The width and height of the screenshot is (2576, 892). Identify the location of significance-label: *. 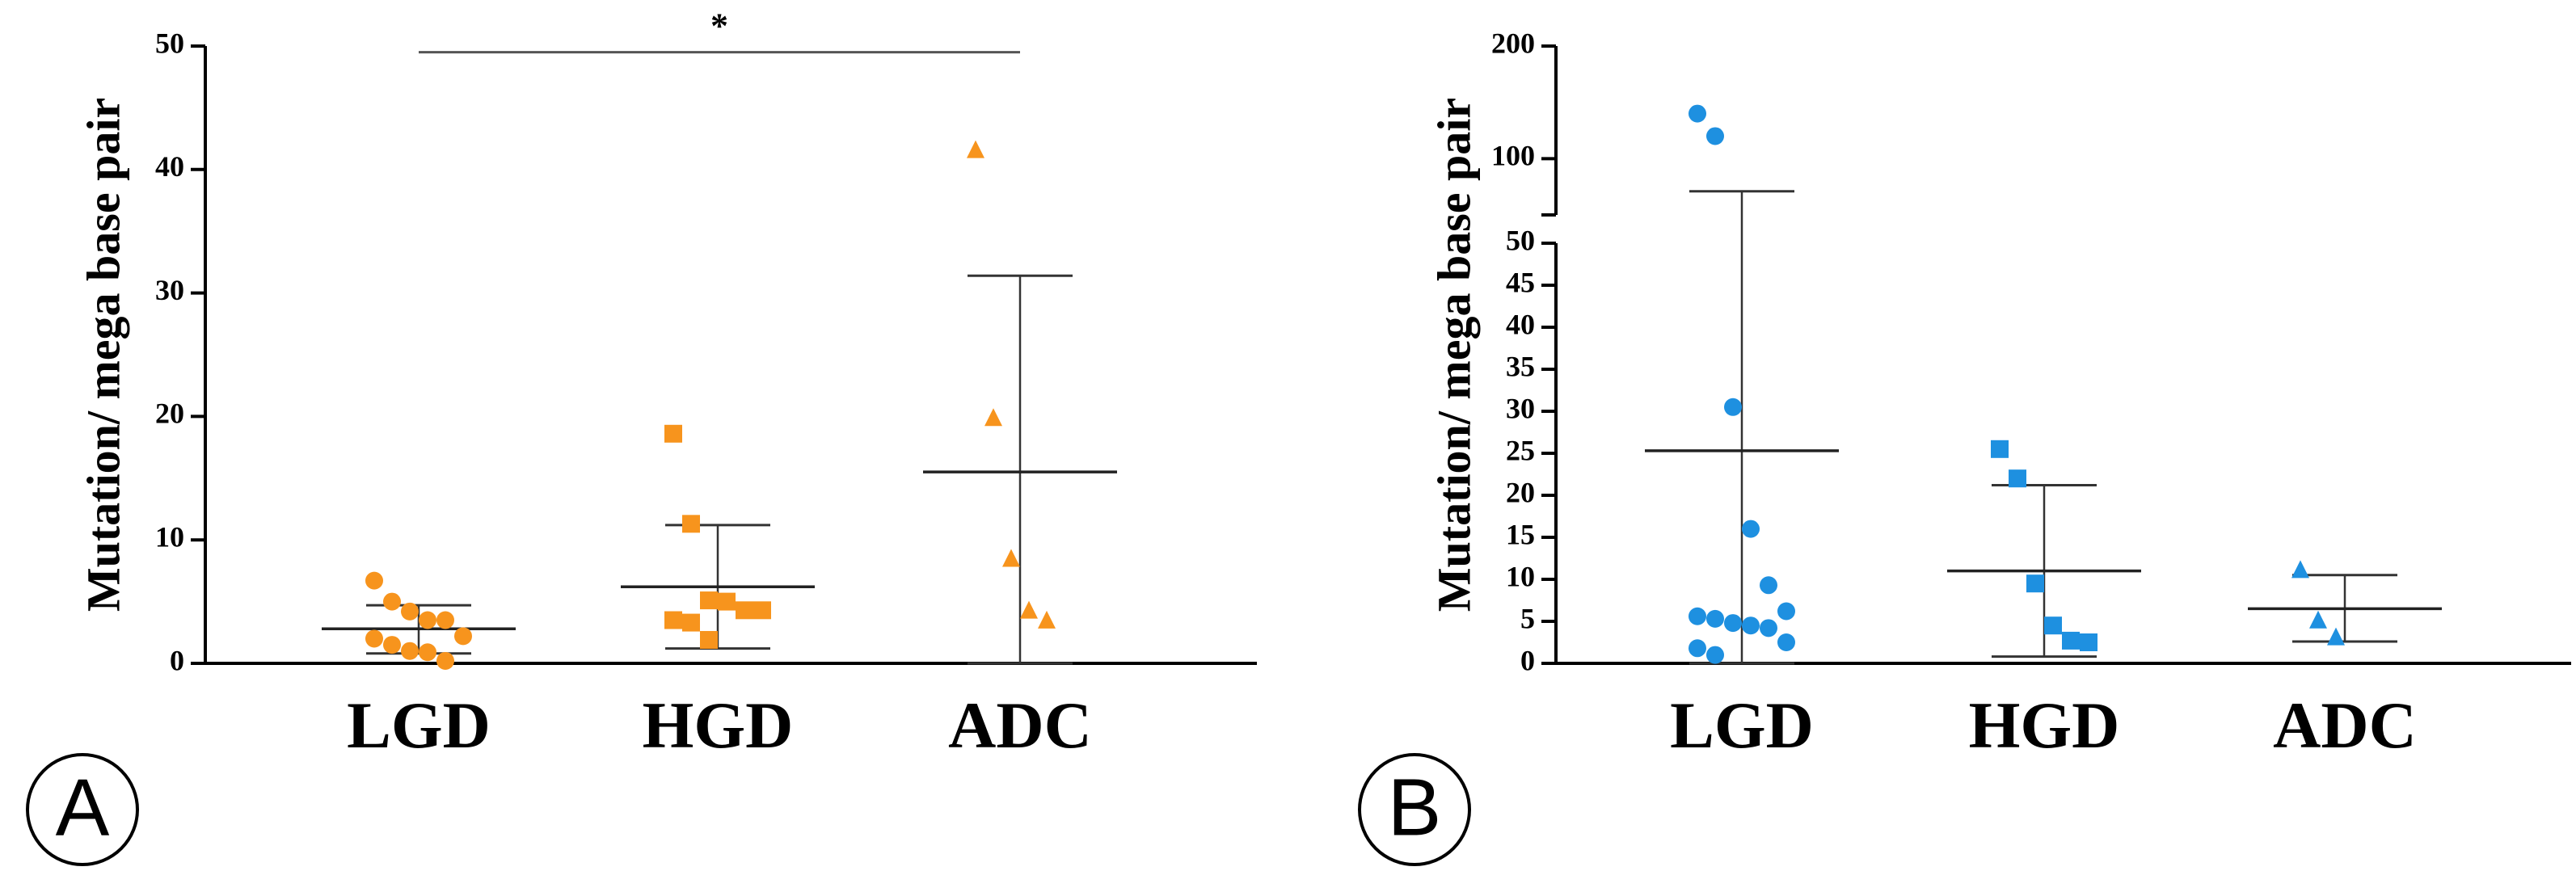
(719, 26).